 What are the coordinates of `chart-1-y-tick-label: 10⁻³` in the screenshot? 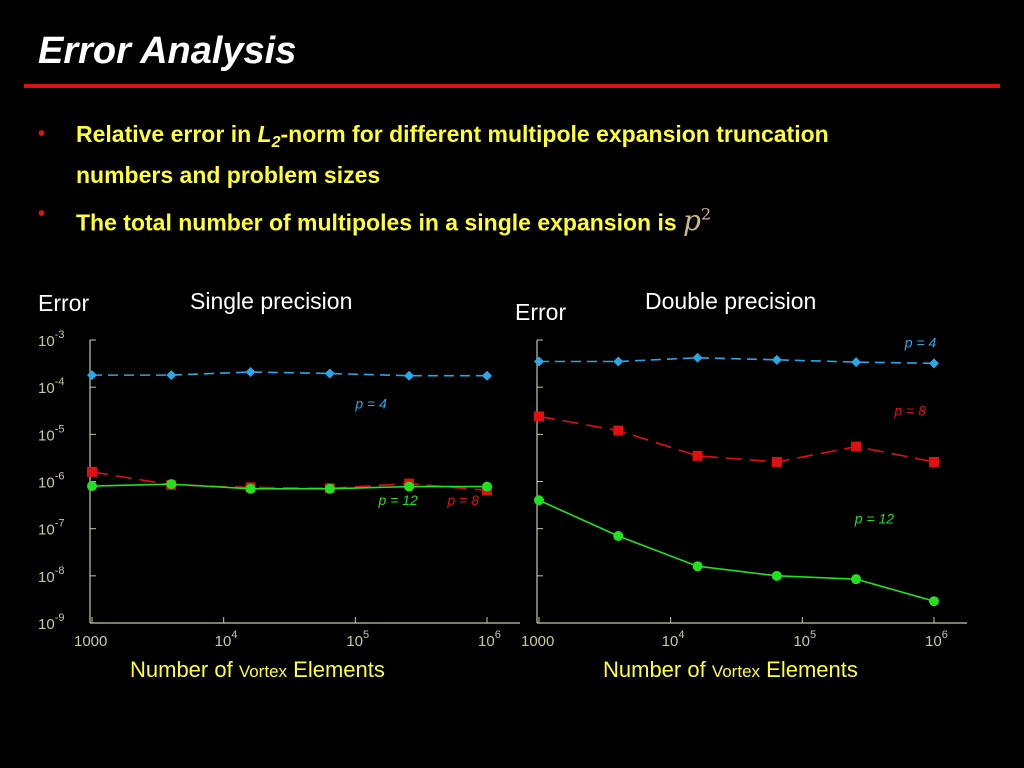 It's located at (51, 339).